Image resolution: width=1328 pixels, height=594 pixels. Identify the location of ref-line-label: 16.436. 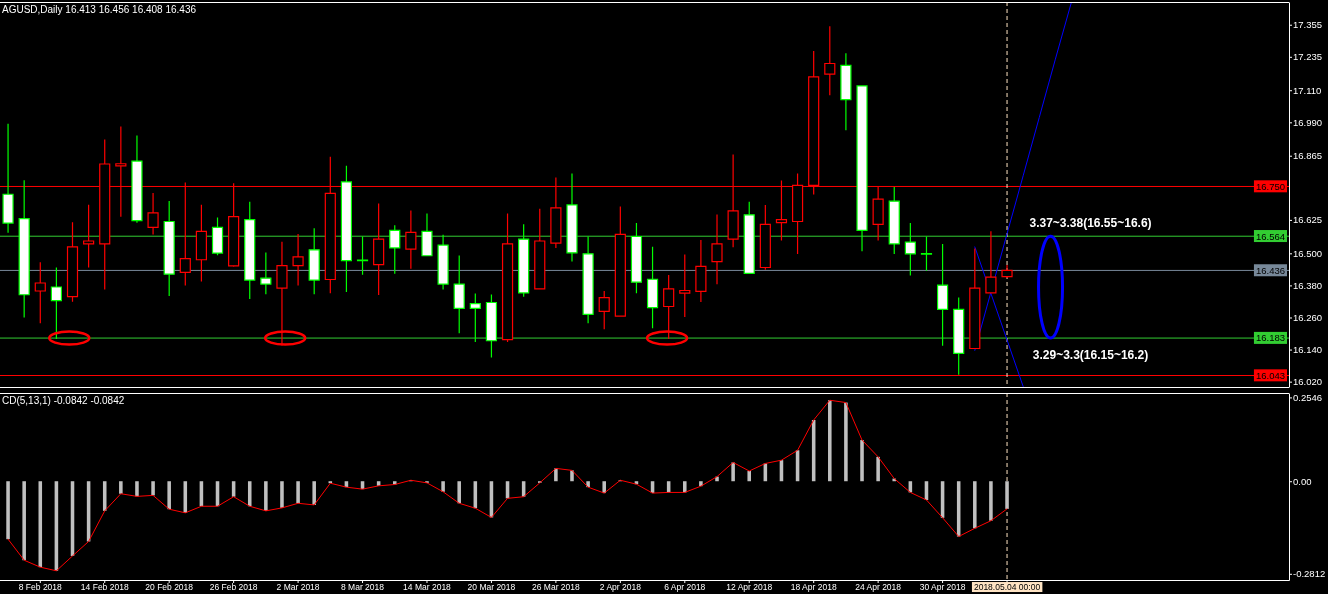
(1270, 270).